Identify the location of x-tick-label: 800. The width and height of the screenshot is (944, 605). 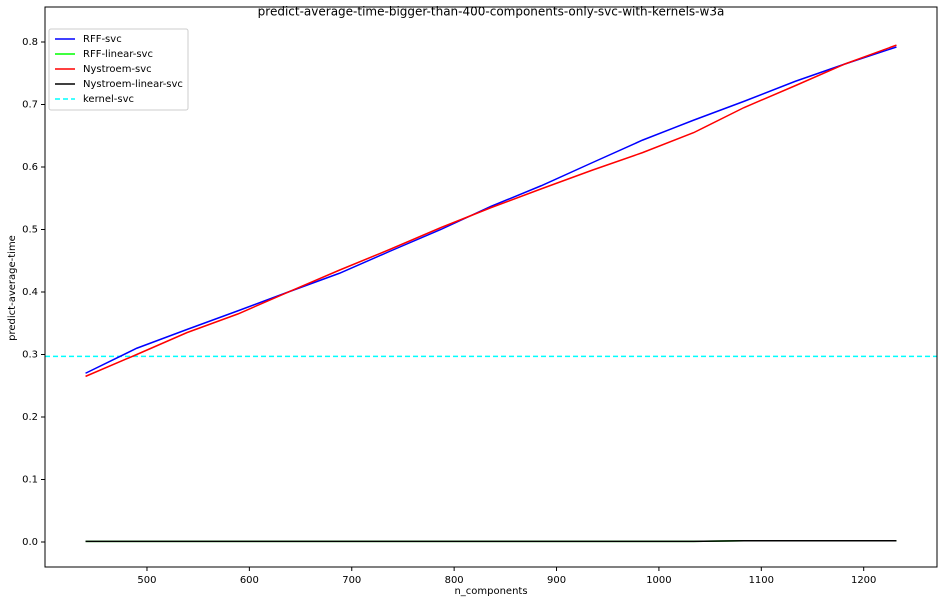
(454, 580).